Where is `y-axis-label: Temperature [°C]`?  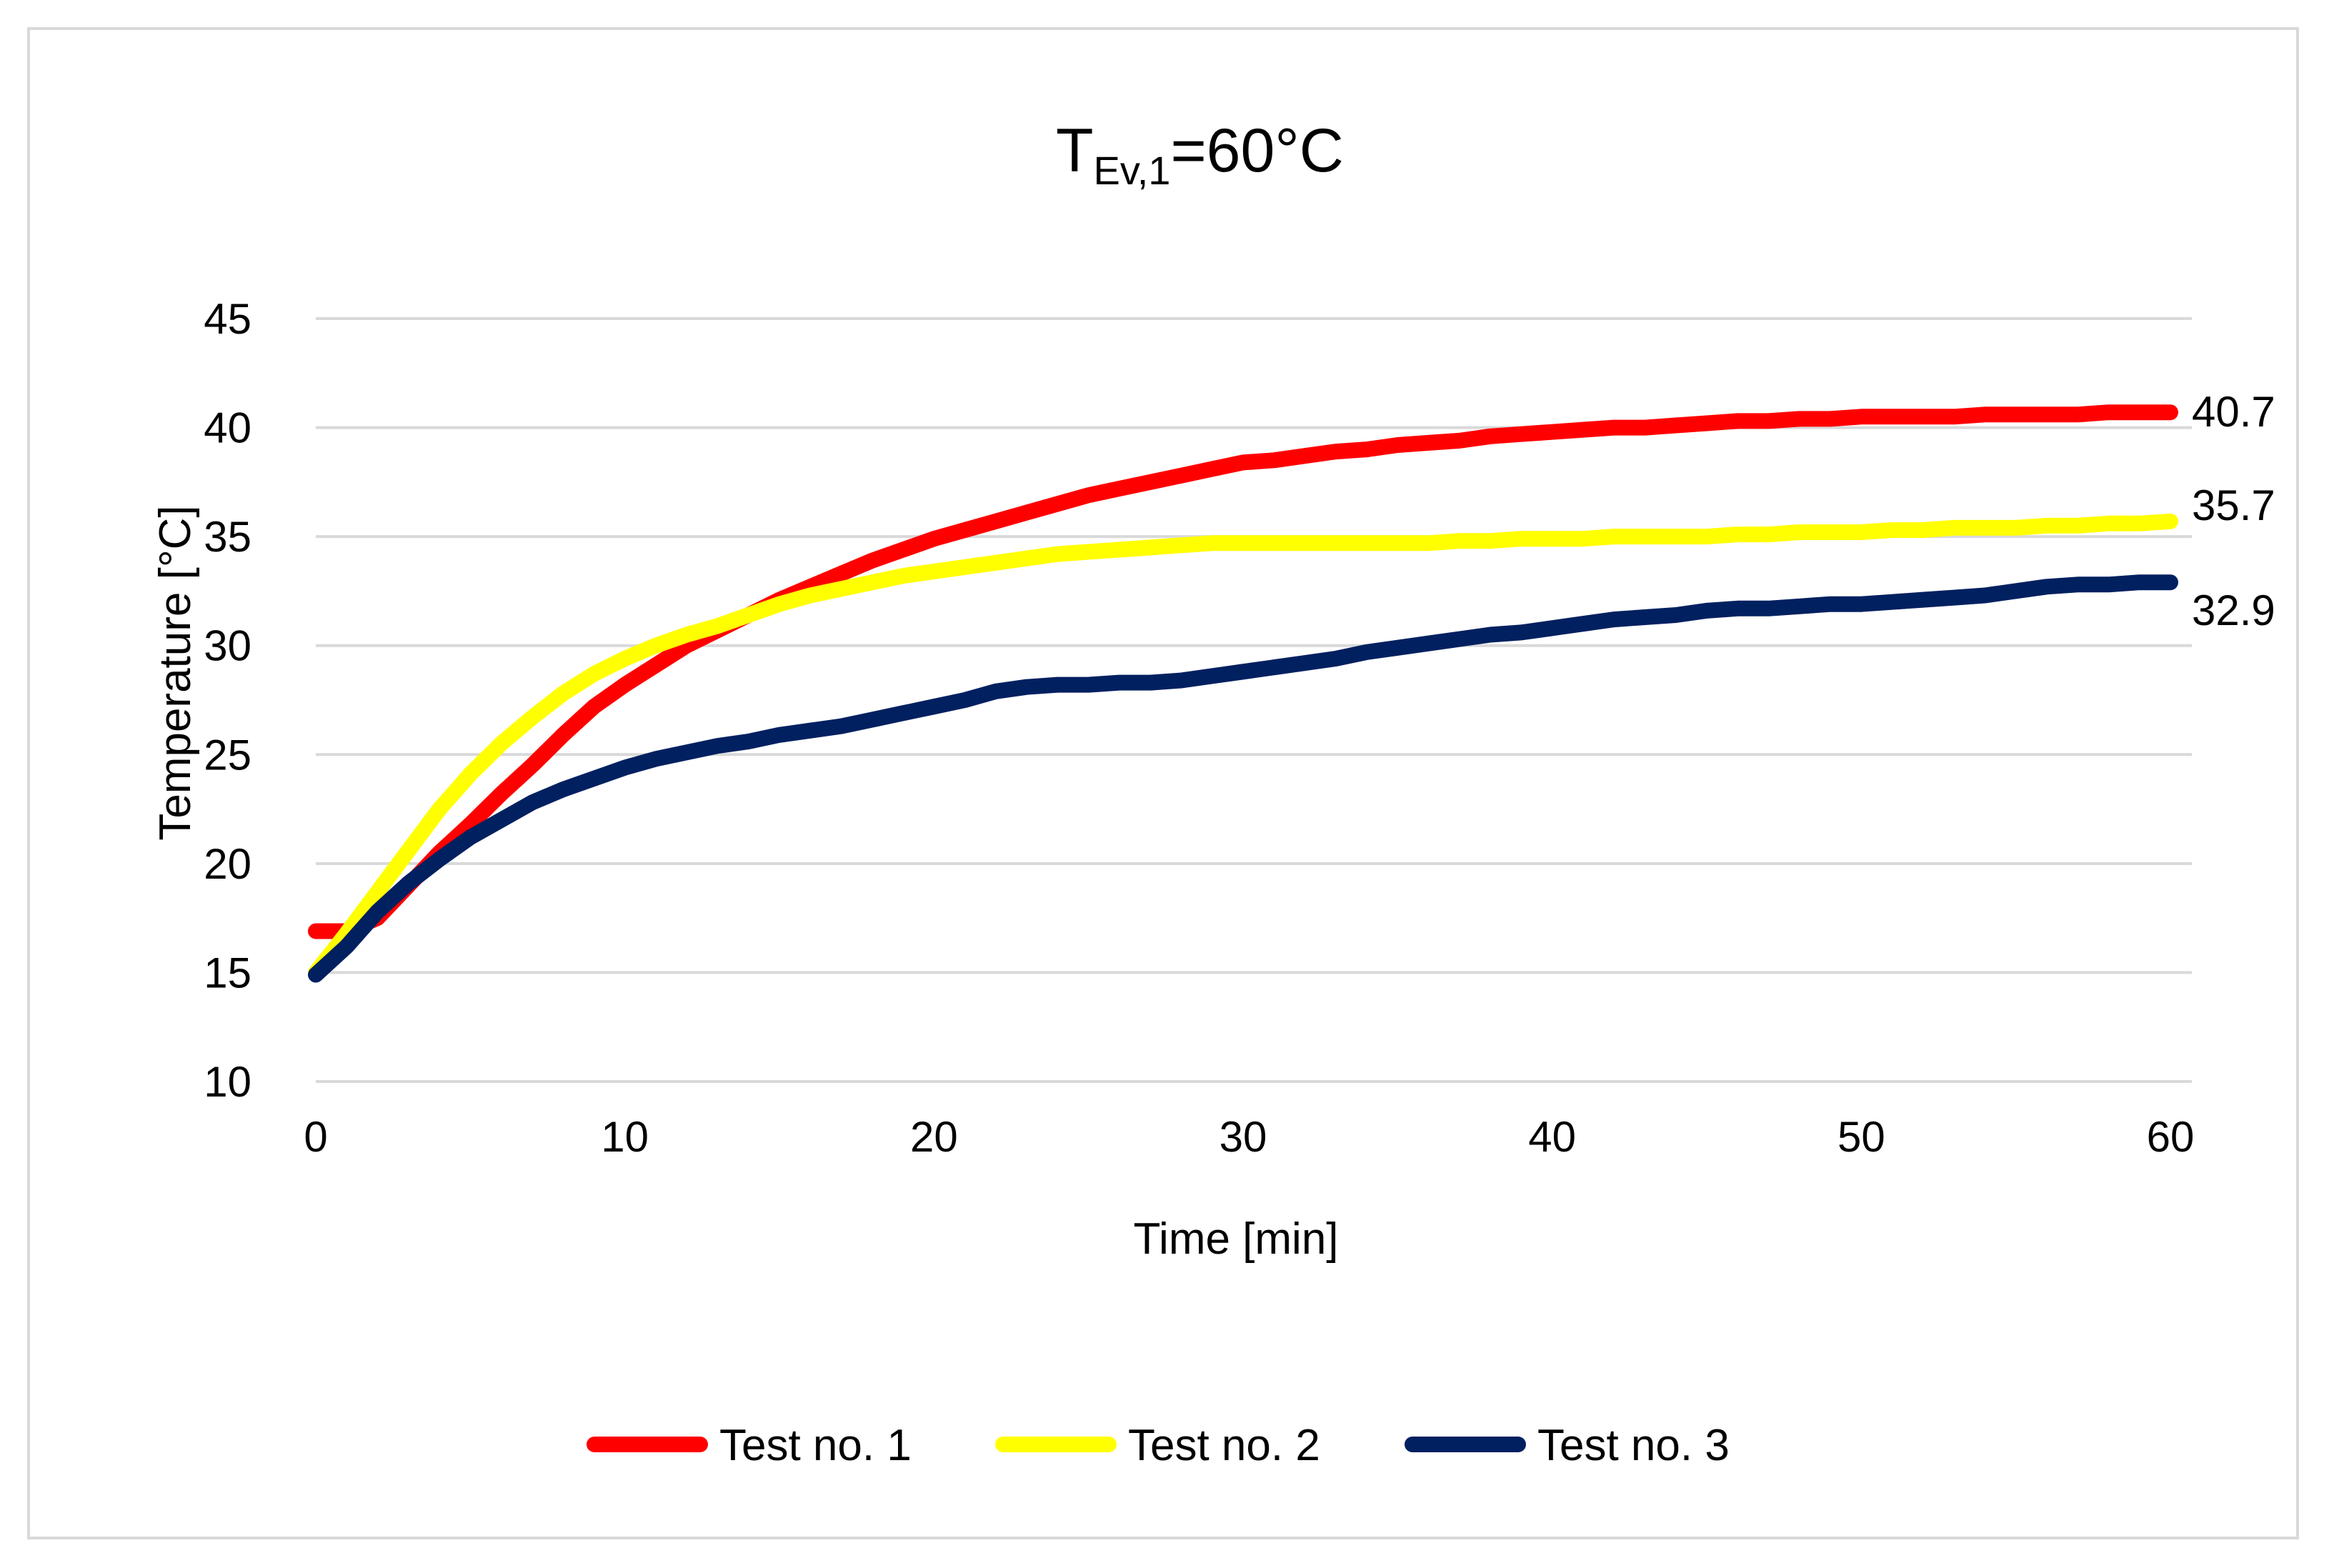 y-axis-label: Temperature [°C] is located at coordinates (175, 672).